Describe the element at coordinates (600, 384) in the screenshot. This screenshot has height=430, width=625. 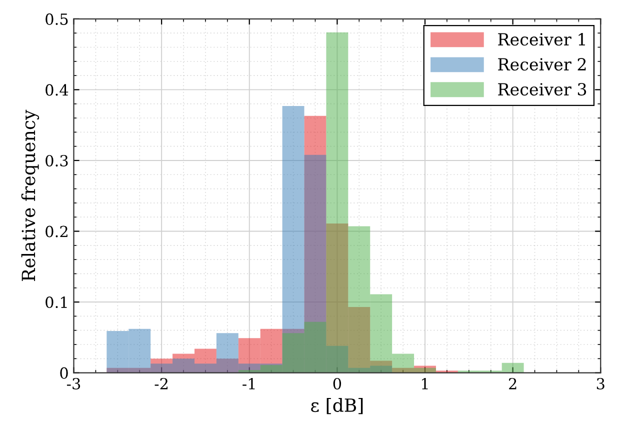
I see `x-tick-label: 3` at that location.